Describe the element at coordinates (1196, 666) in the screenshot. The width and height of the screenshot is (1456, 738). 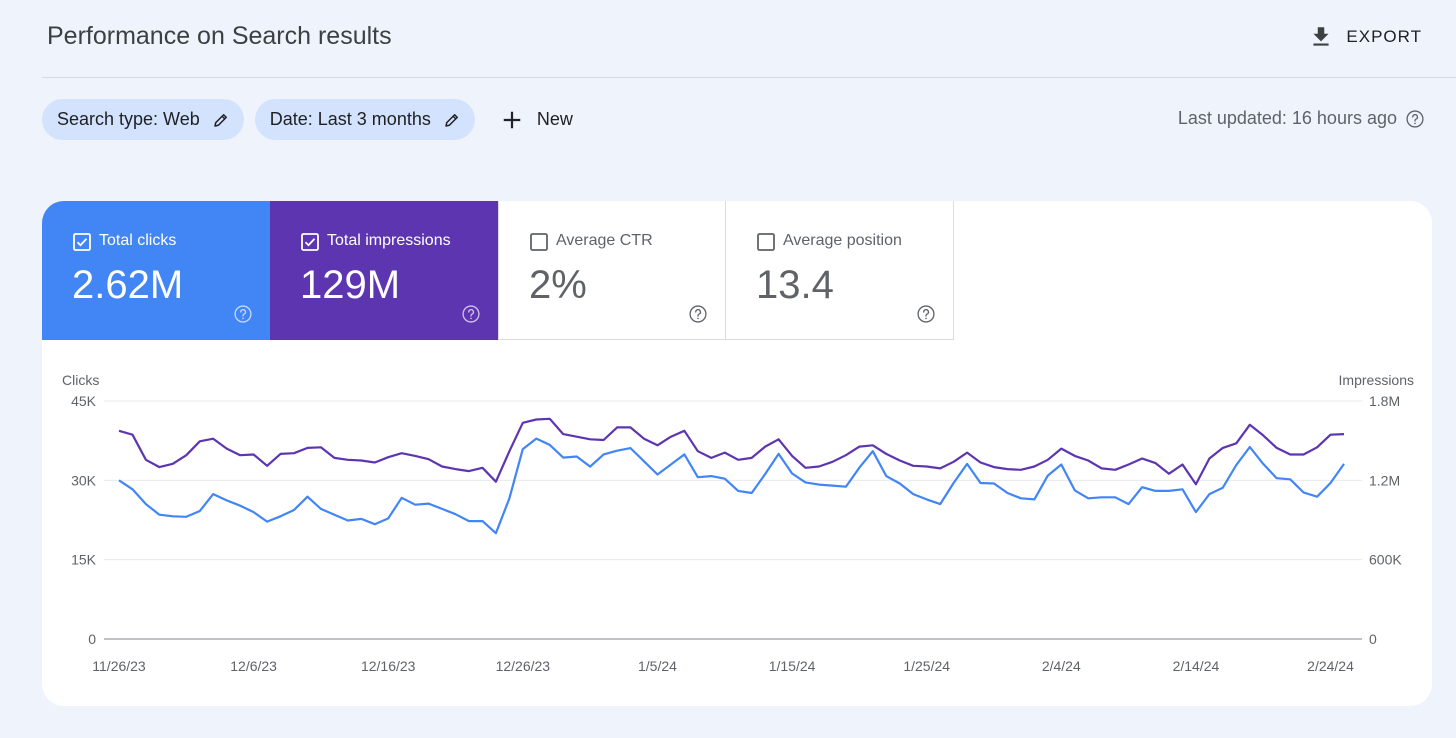
I see `x-tick-label: 2/14/24` at that location.